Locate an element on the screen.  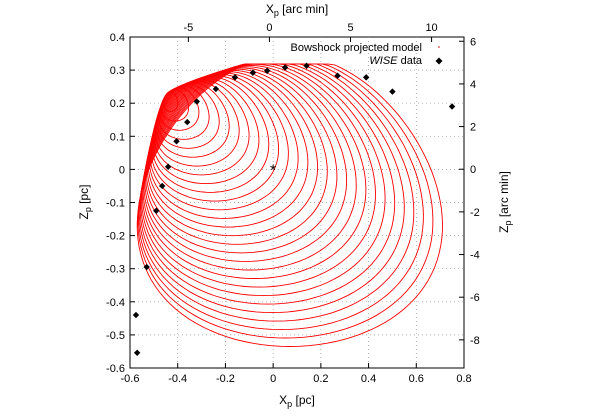
star-marker: * is located at coordinates (273, 170).